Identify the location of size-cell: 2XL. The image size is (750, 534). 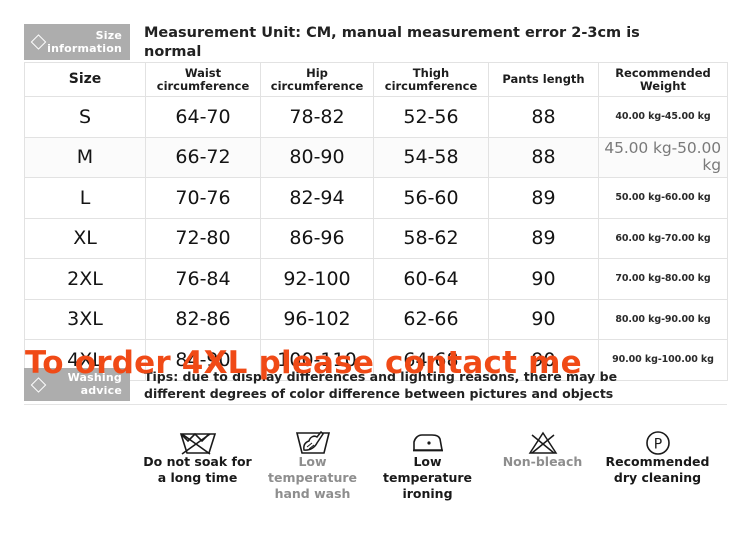
(85, 279).